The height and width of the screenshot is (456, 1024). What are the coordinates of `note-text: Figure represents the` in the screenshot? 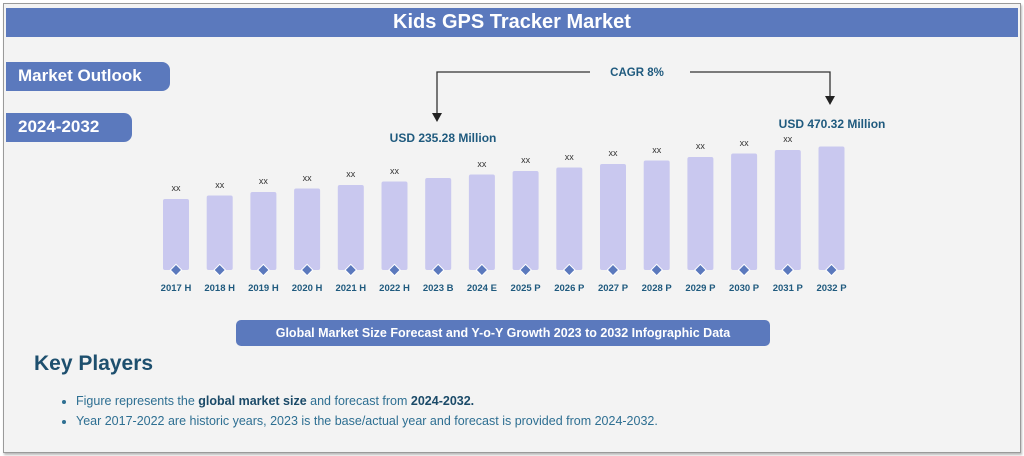 It's located at (137, 401).